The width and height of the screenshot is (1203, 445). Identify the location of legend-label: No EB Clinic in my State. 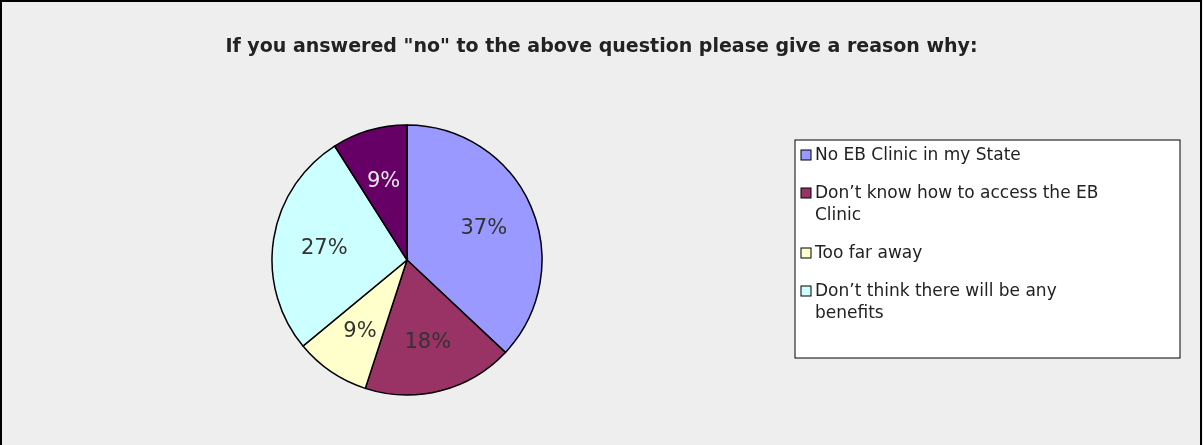
(918, 154).